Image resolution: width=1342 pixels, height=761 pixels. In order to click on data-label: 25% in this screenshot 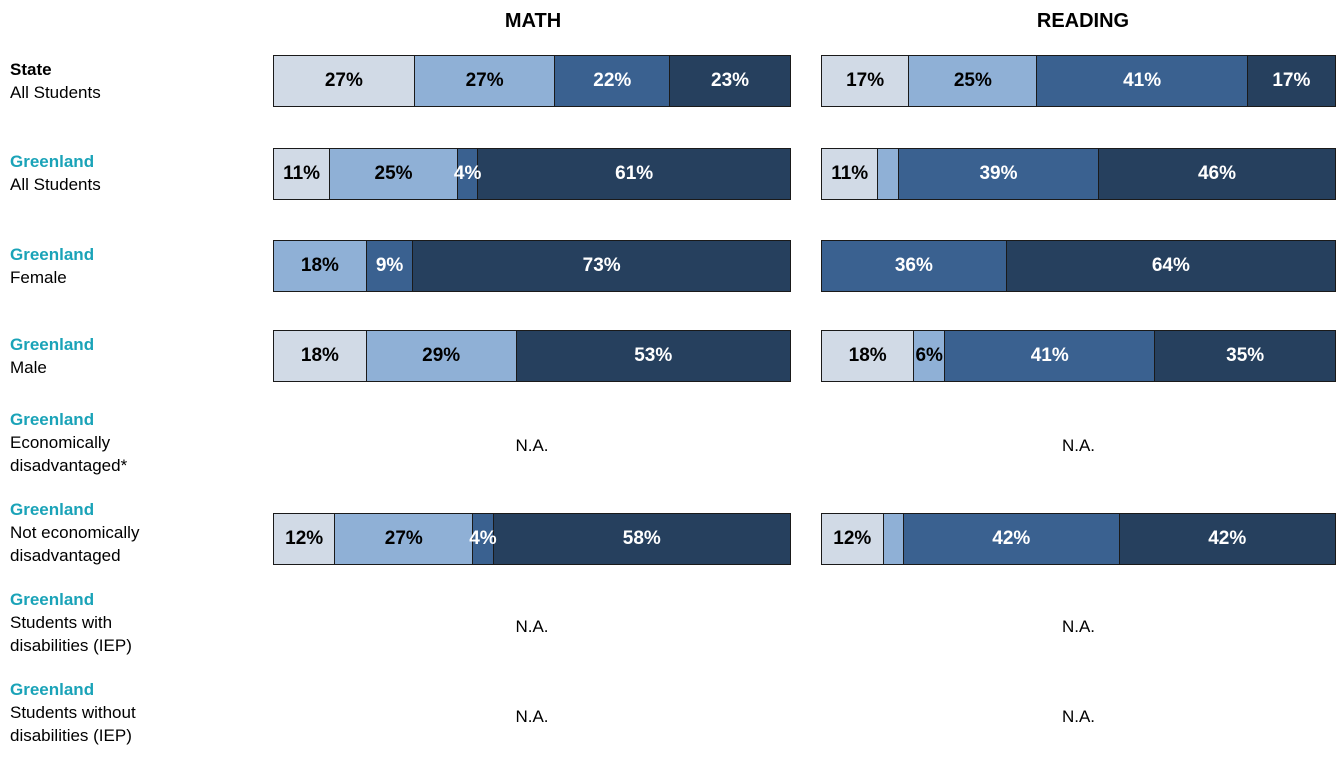, I will do `click(972, 80)`.